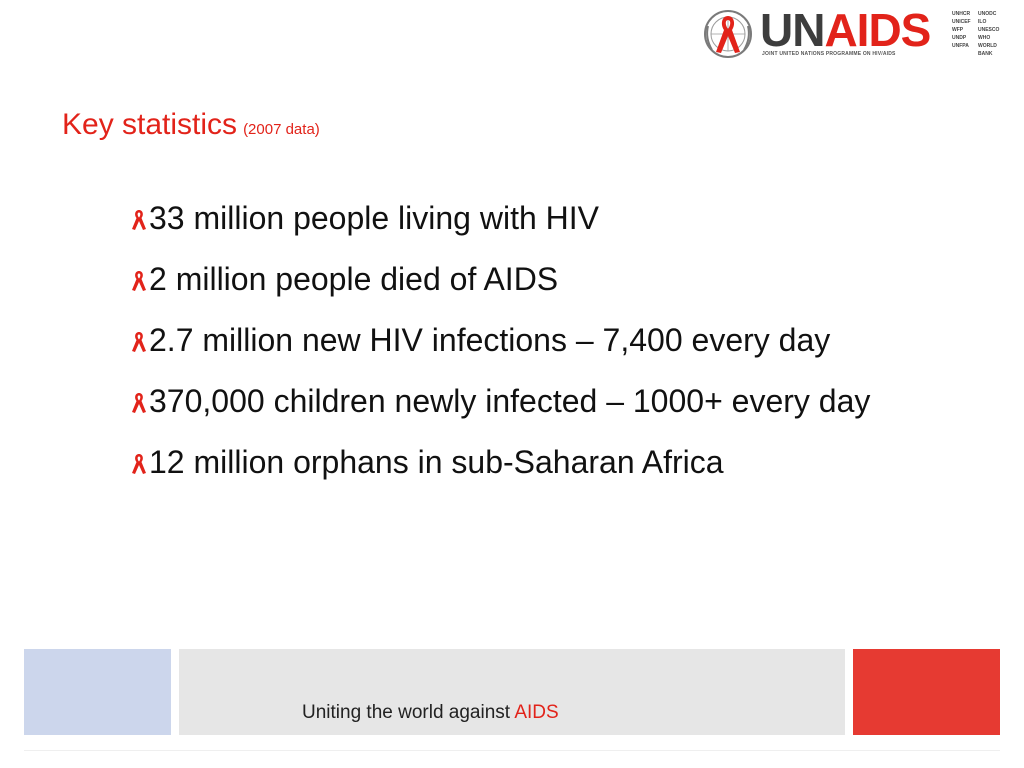 The height and width of the screenshot is (768, 1024). I want to click on slide-title: Key statistics (2007 data), so click(191, 125).